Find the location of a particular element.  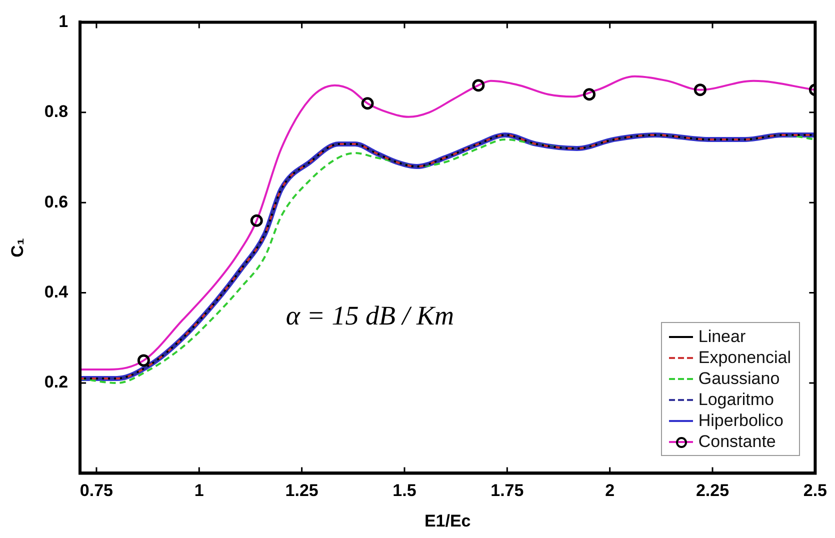

x-axis-title: E1/Ec is located at coordinates (447, 520).